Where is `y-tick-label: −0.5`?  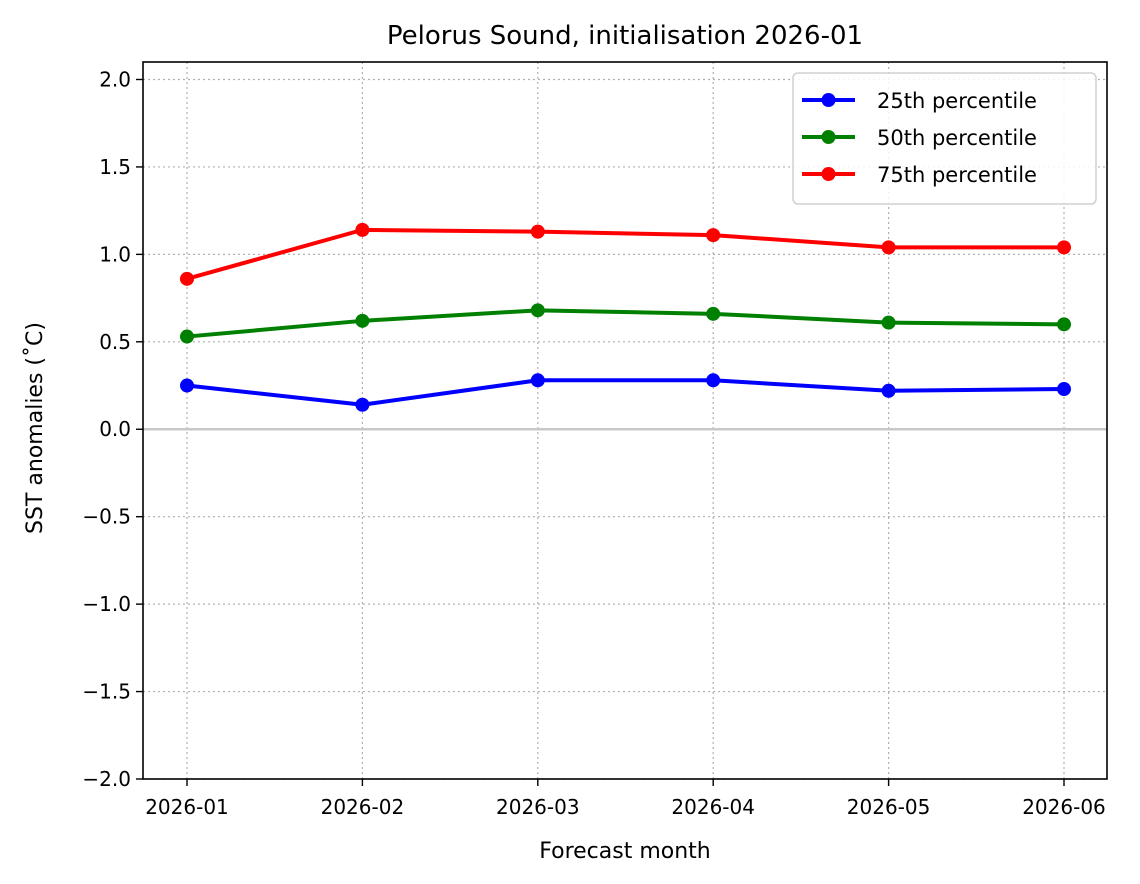
y-tick-label: −0.5 is located at coordinates (106, 517).